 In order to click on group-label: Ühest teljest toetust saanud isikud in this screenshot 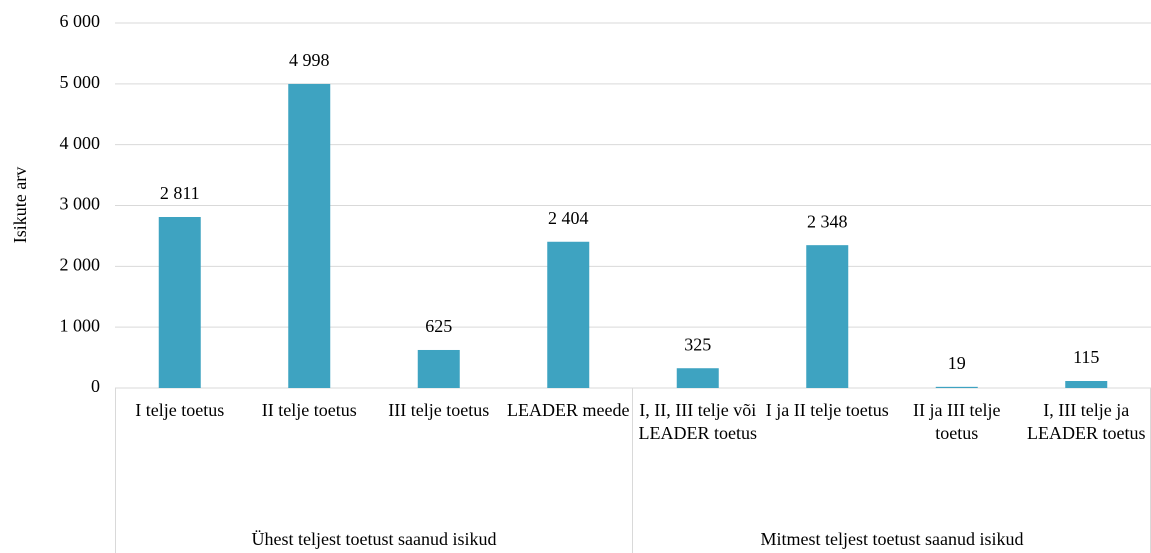, I will do `click(374, 539)`.